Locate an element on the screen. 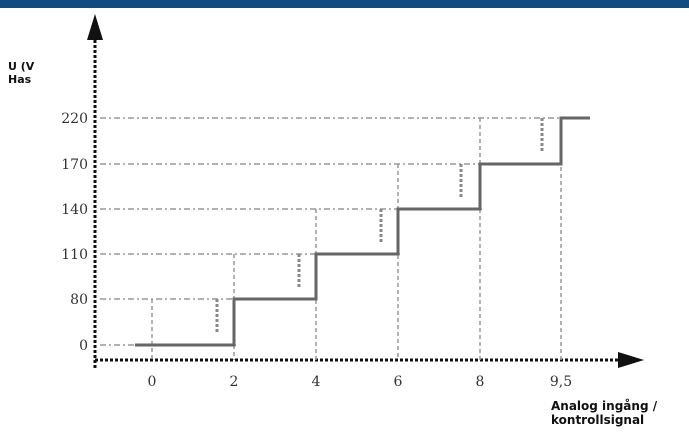 This screenshot has height=433, width=689. y-tick-label: 220 is located at coordinates (74, 119).